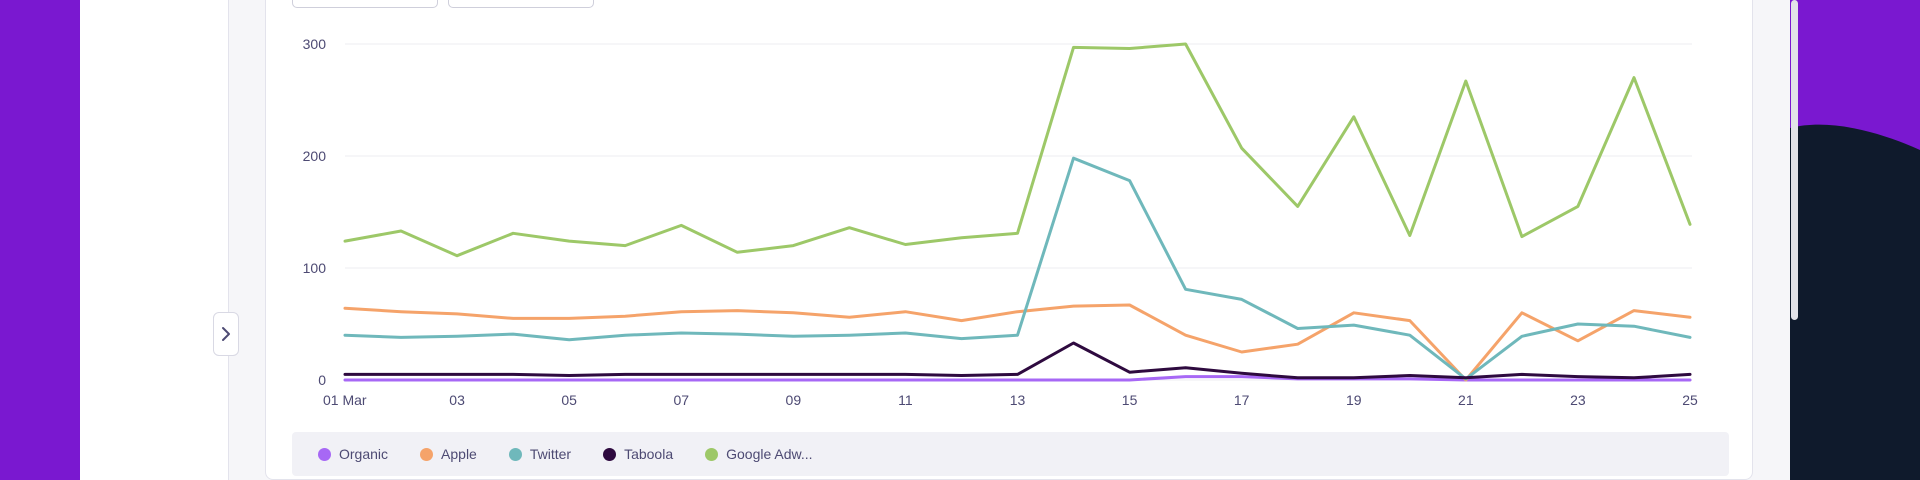 This screenshot has width=1920, height=480. I want to click on legend-item: Organic, so click(353, 454).